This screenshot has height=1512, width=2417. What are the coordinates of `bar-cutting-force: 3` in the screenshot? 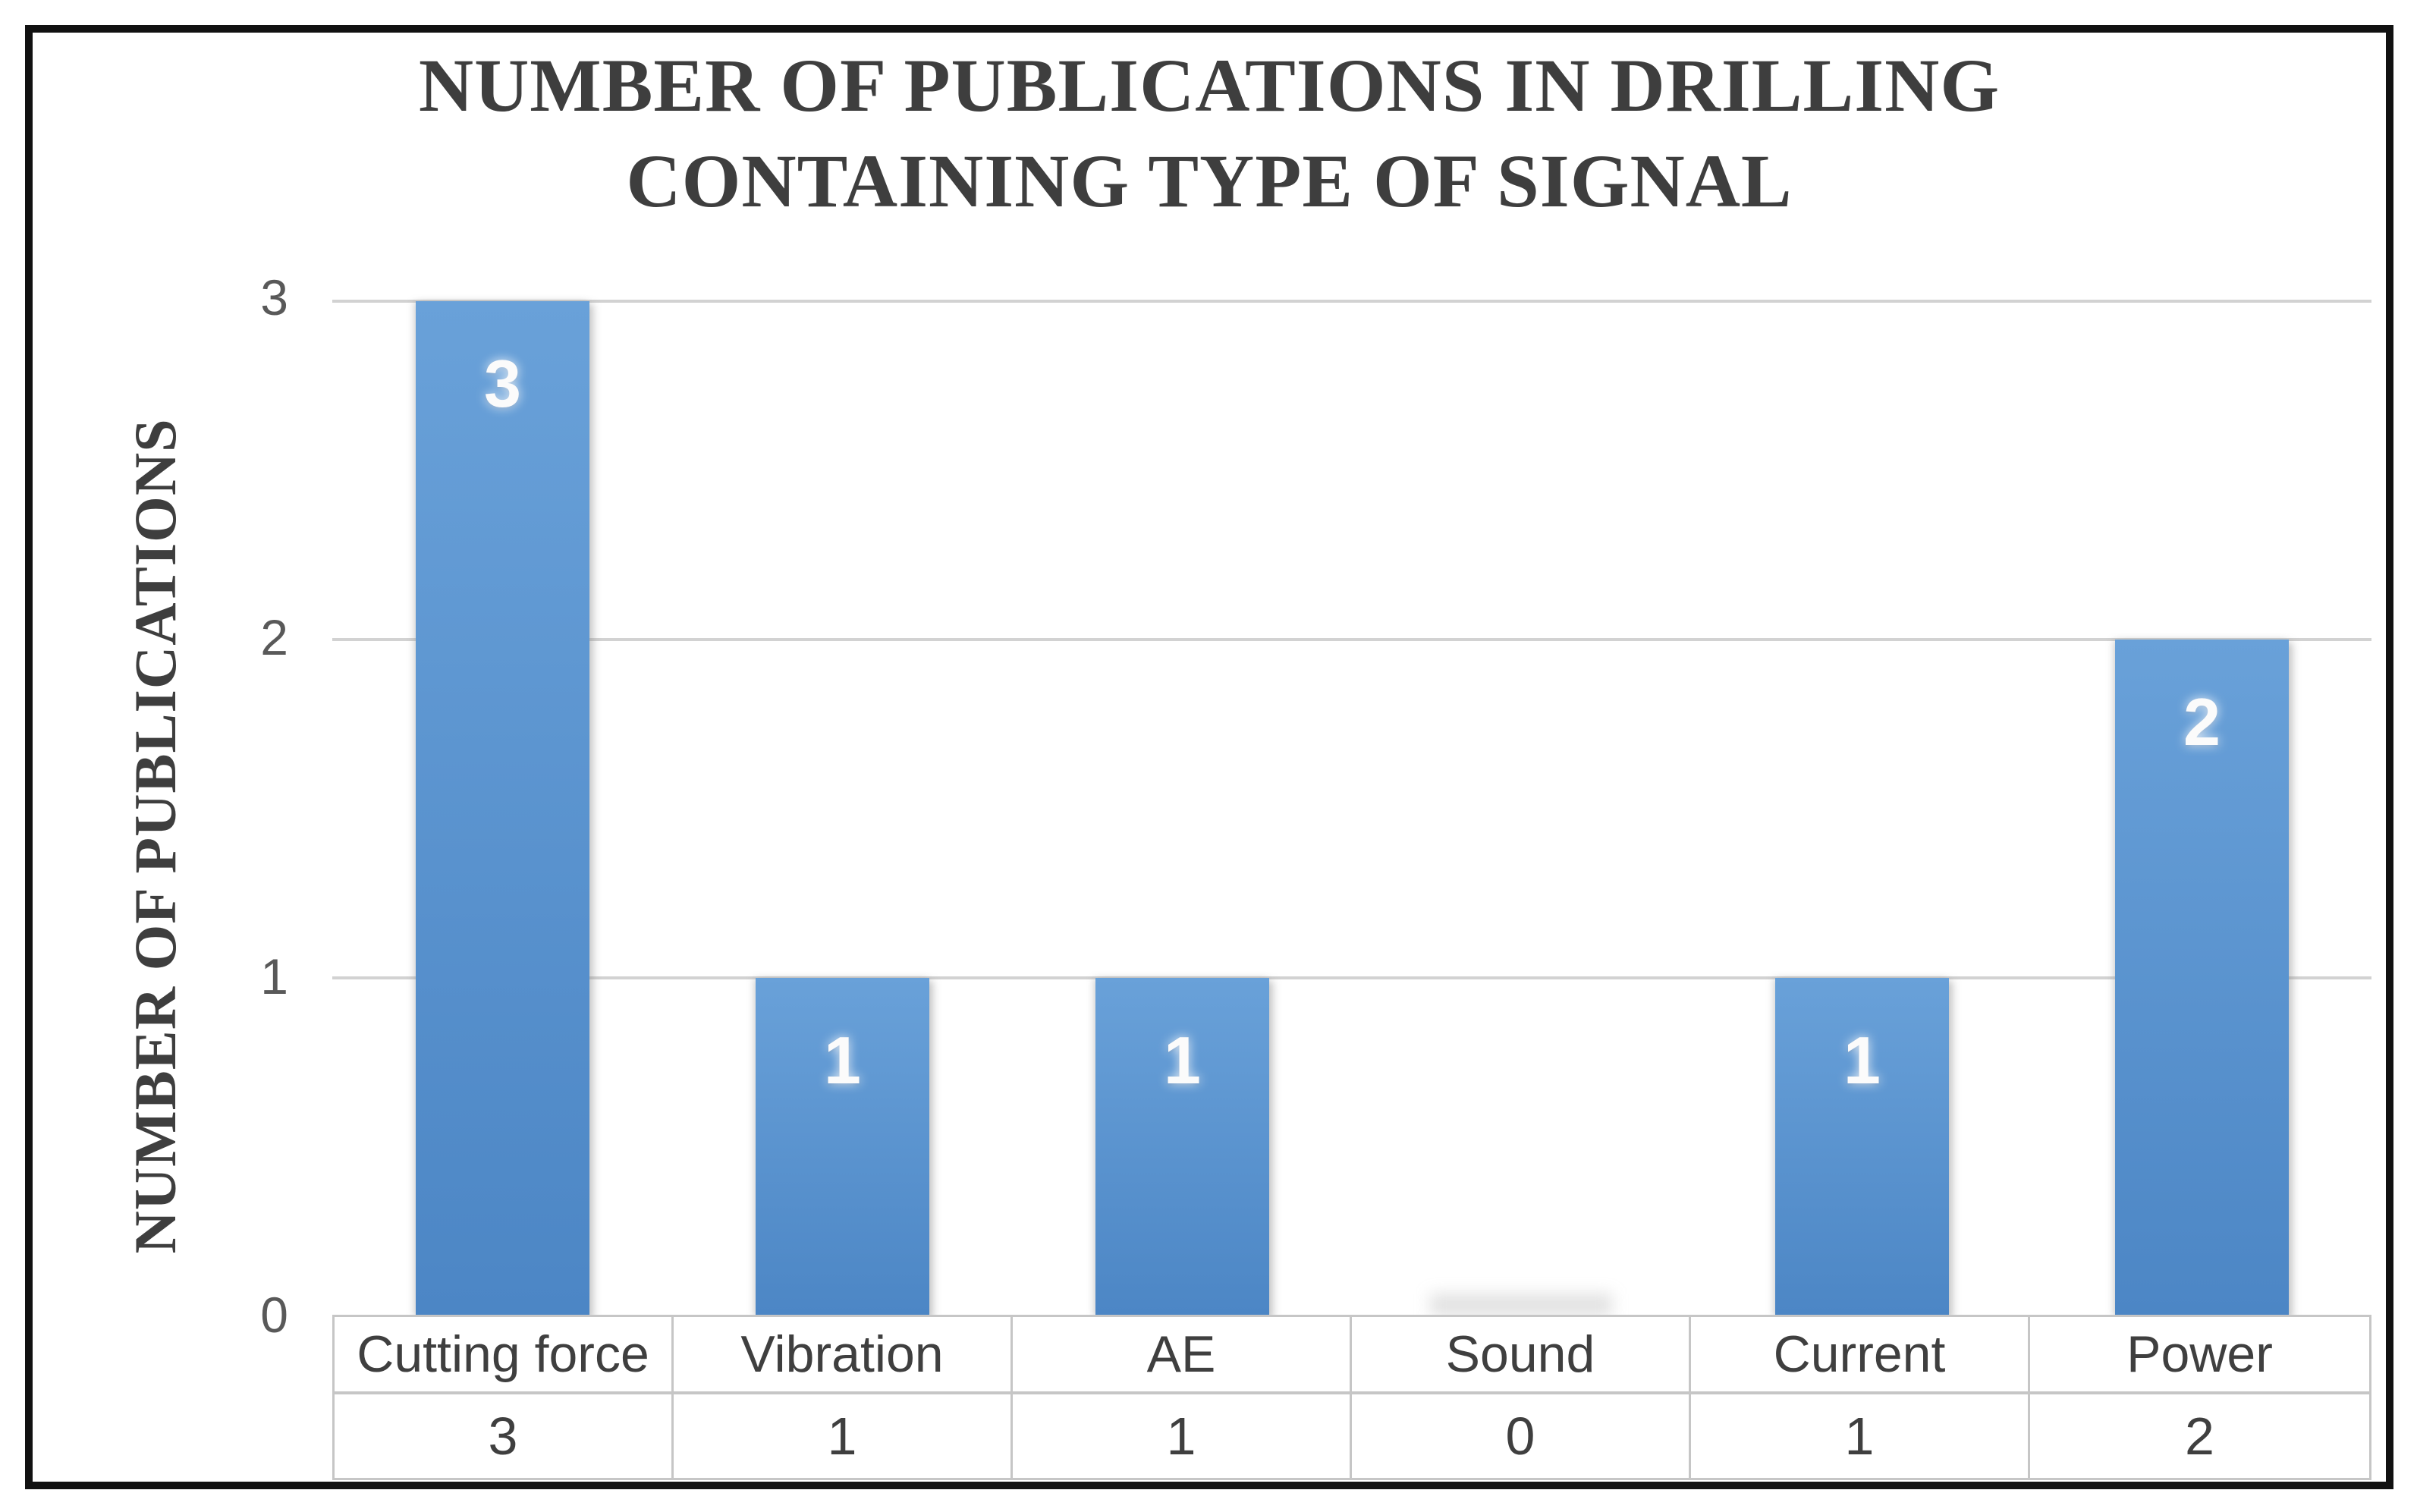 It's located at (502, 808).